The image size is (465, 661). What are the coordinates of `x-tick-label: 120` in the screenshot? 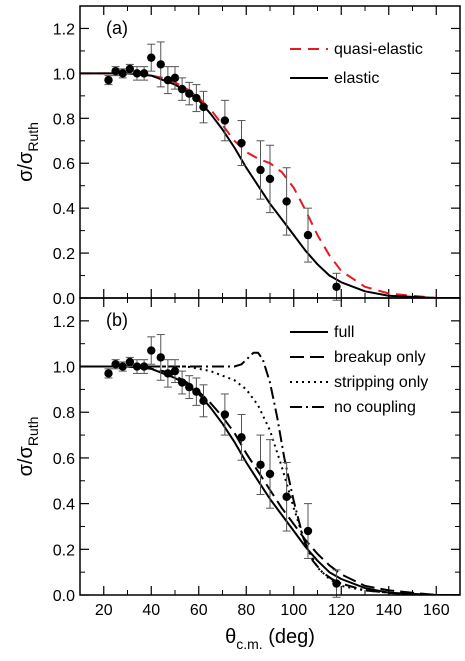 It's located at (341, 610).